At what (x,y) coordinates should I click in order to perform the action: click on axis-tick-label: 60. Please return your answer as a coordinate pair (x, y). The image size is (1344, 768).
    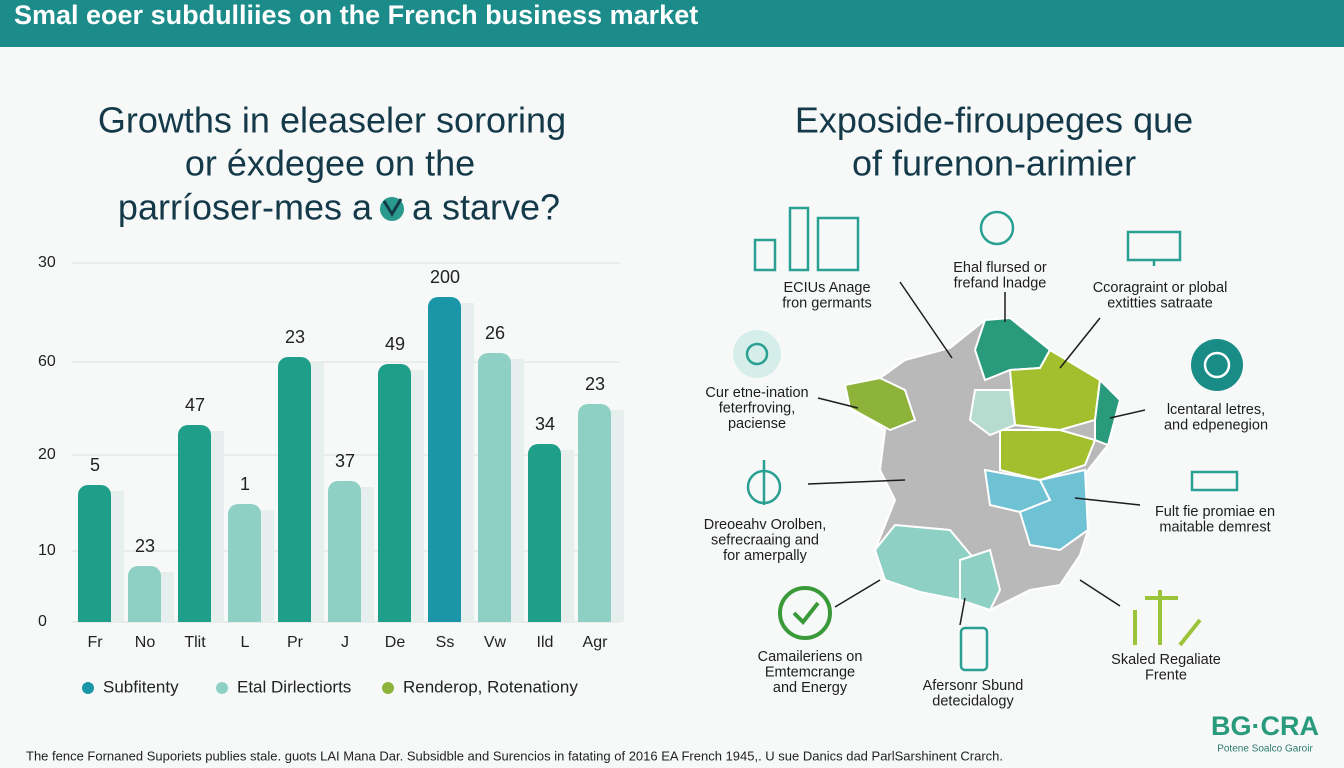
    Looking at the image, I should click on (47, 361).